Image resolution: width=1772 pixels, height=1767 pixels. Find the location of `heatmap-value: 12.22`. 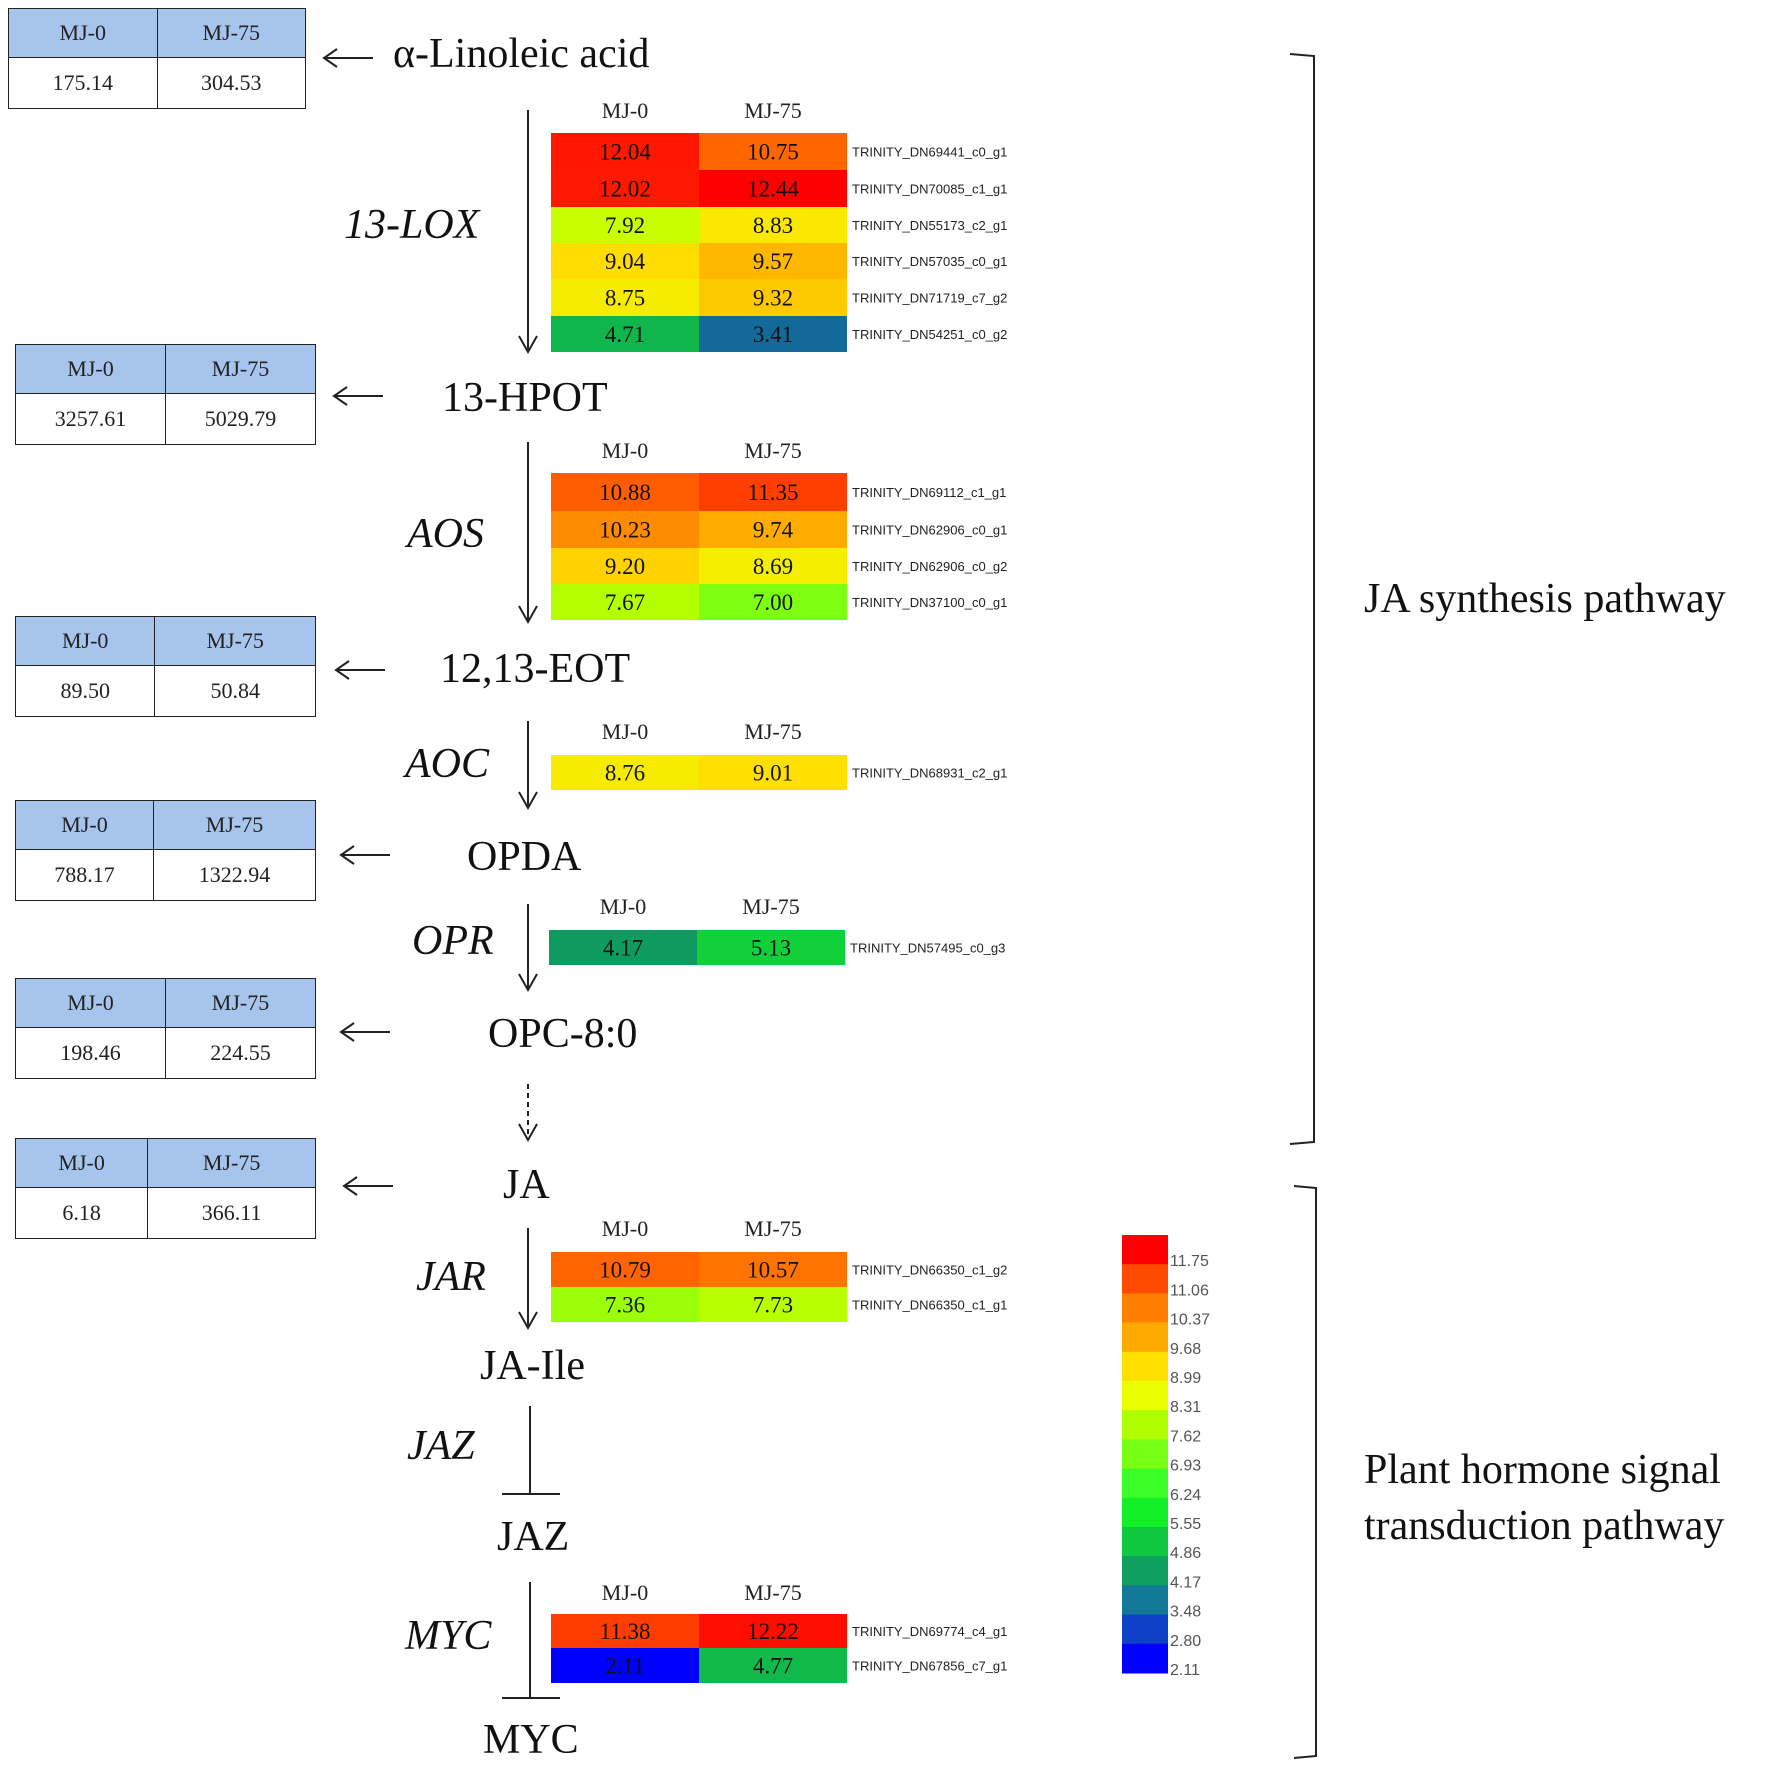

heatmap-value: 12.22 is located at coordinates (773, 1631).